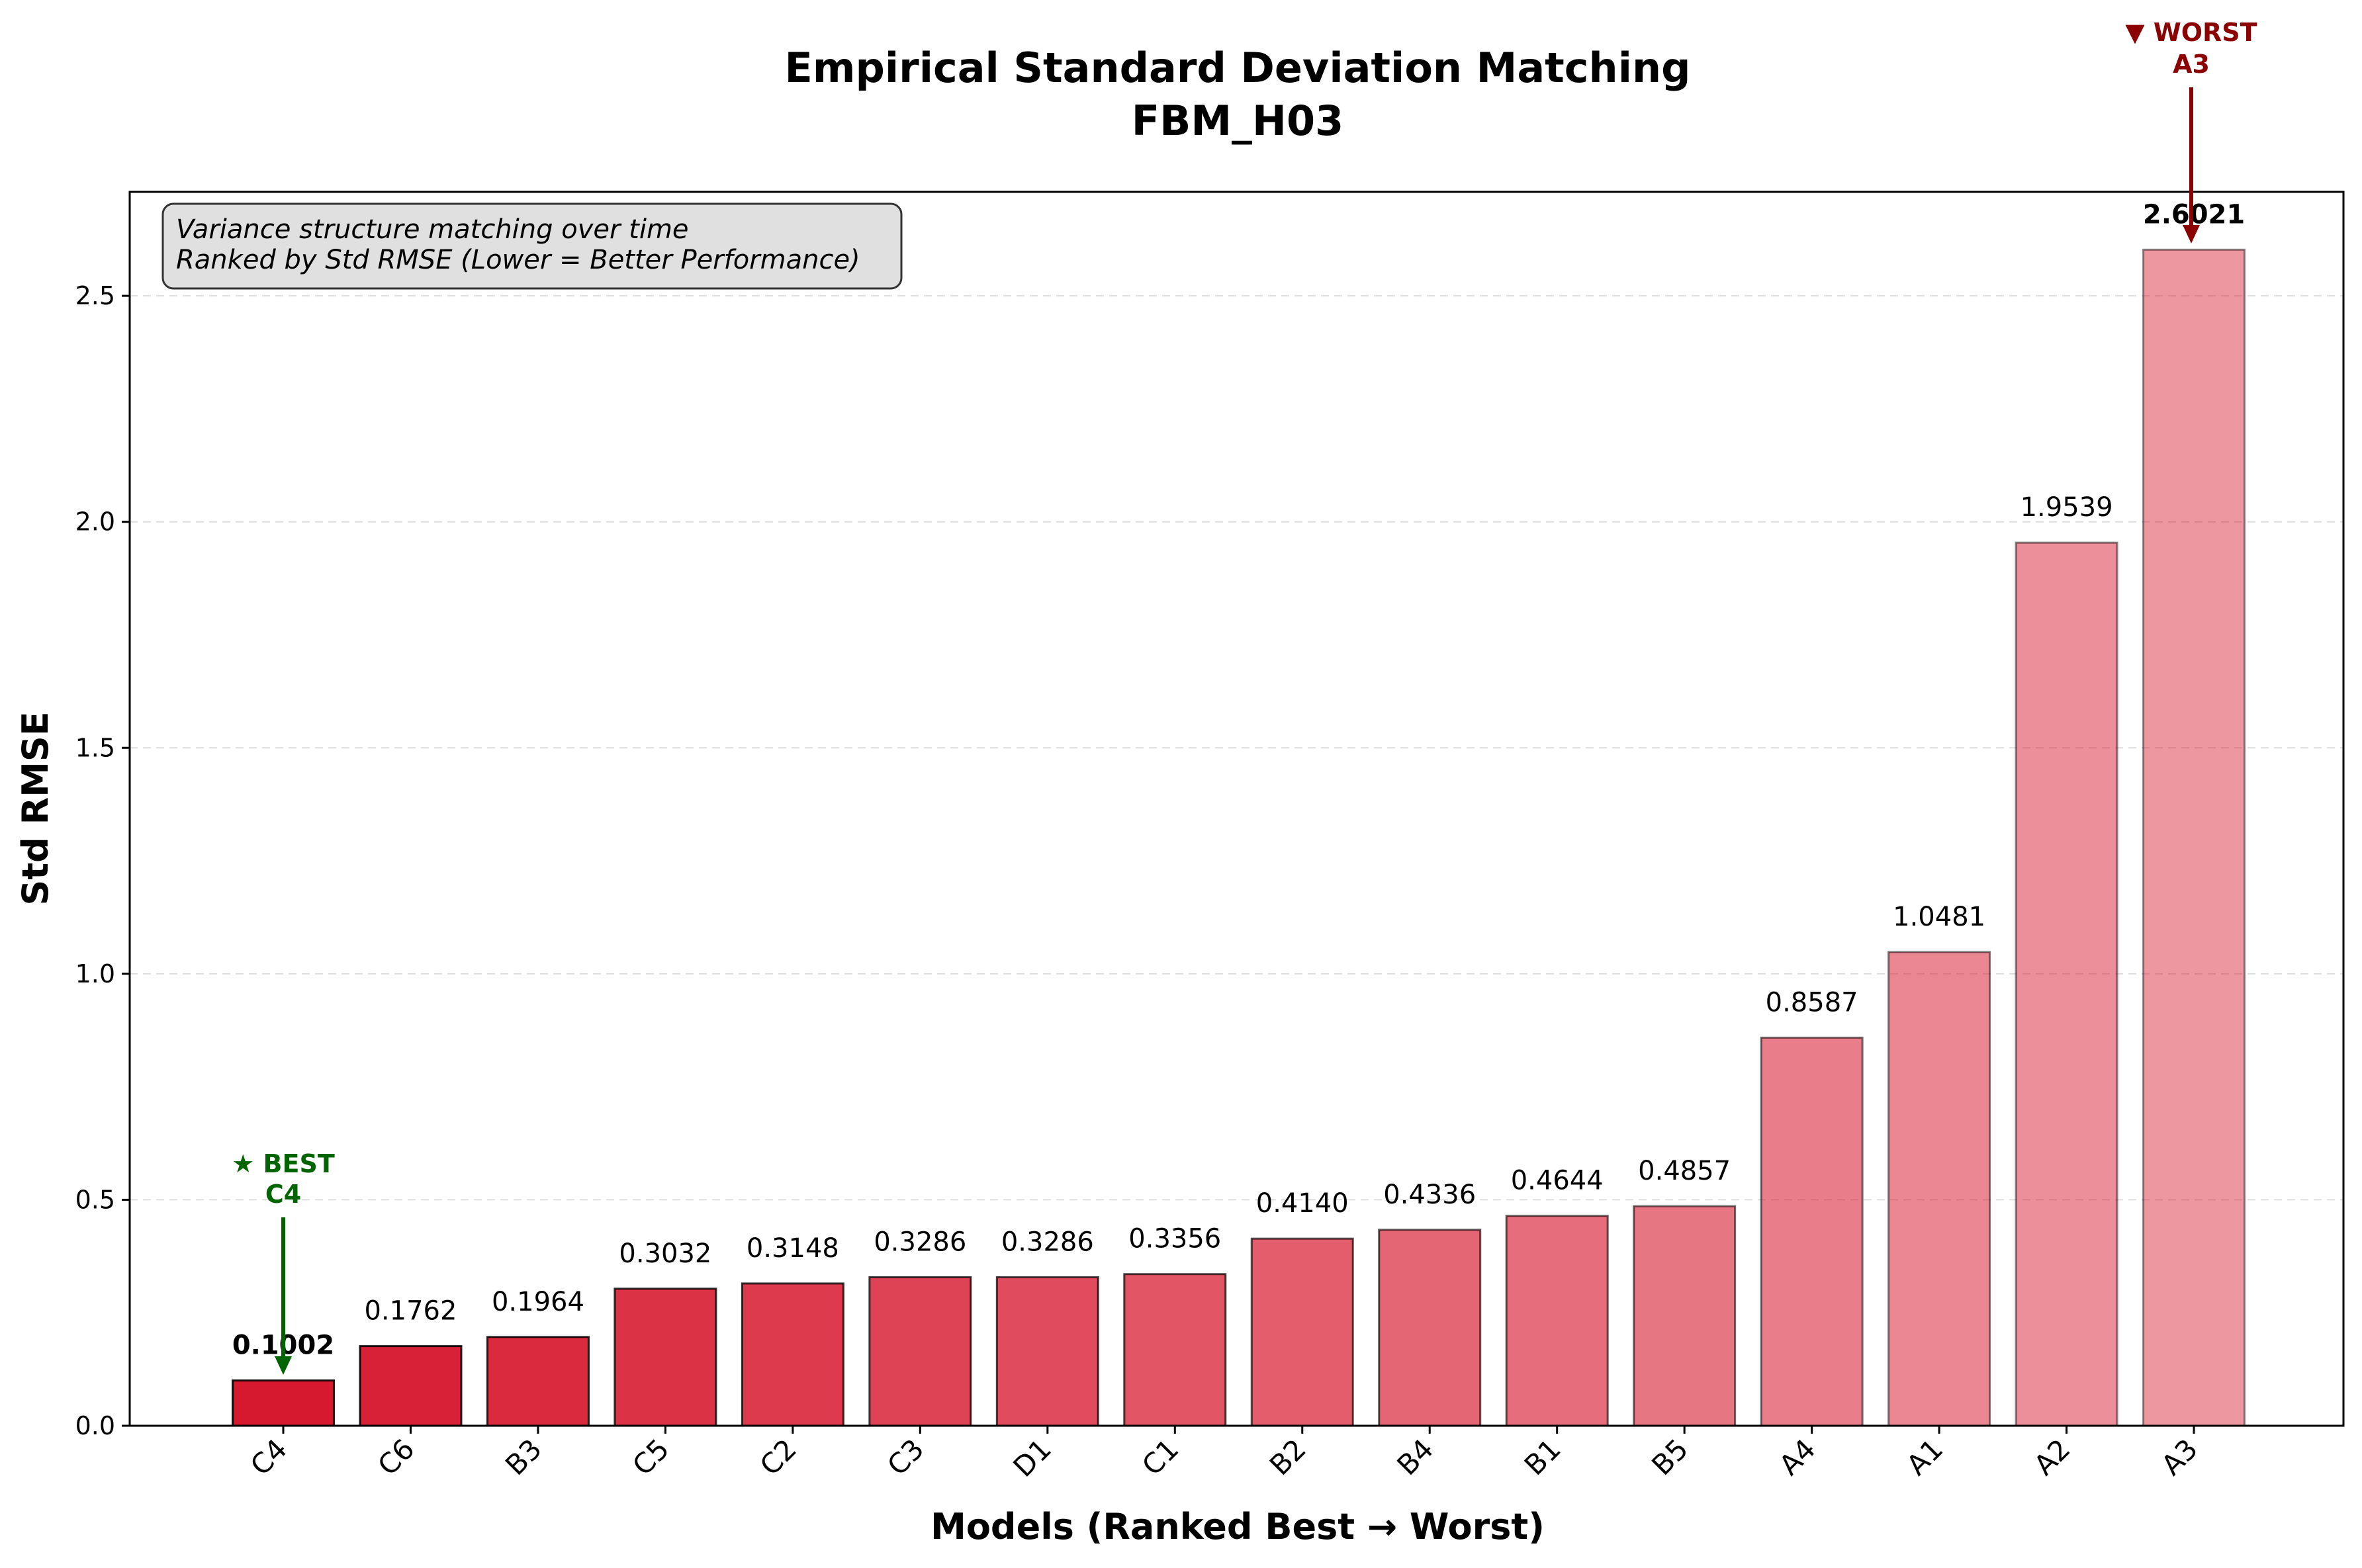  Describe the element at coordinates (1047, 1242) in the screenshot. I see `value-label-D1: 0.3286` at that location.